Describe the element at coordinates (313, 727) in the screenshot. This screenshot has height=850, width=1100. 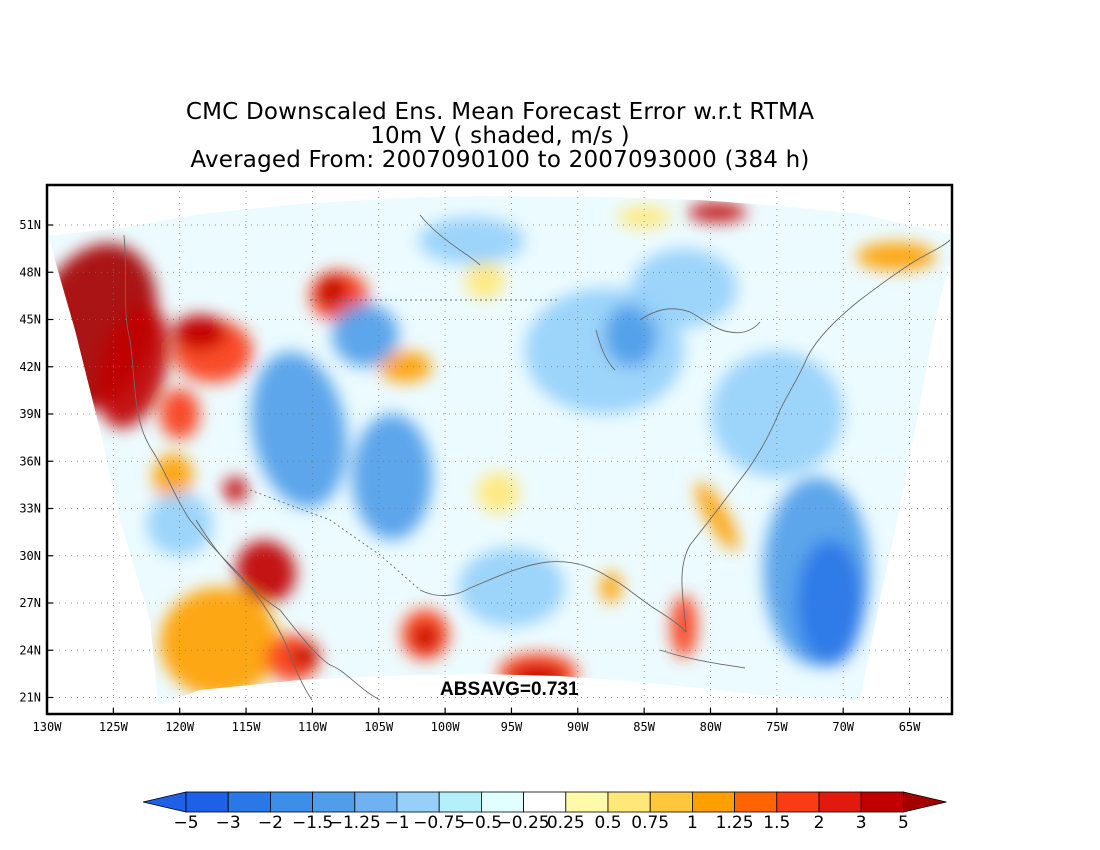
I see `lon-tick-label: 110W` at that location.